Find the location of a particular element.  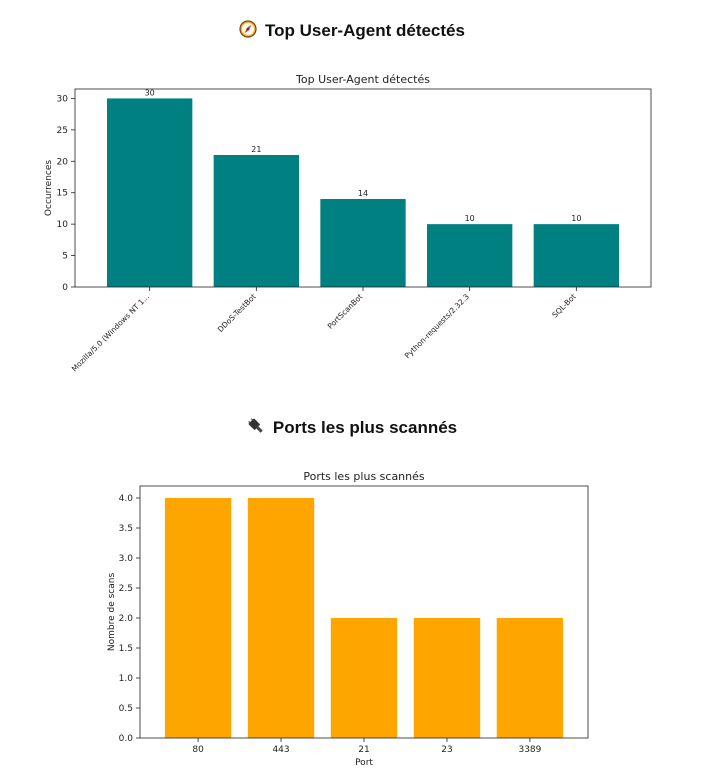

y-tick-label: 4.0 is located at coordinates (126, 499).